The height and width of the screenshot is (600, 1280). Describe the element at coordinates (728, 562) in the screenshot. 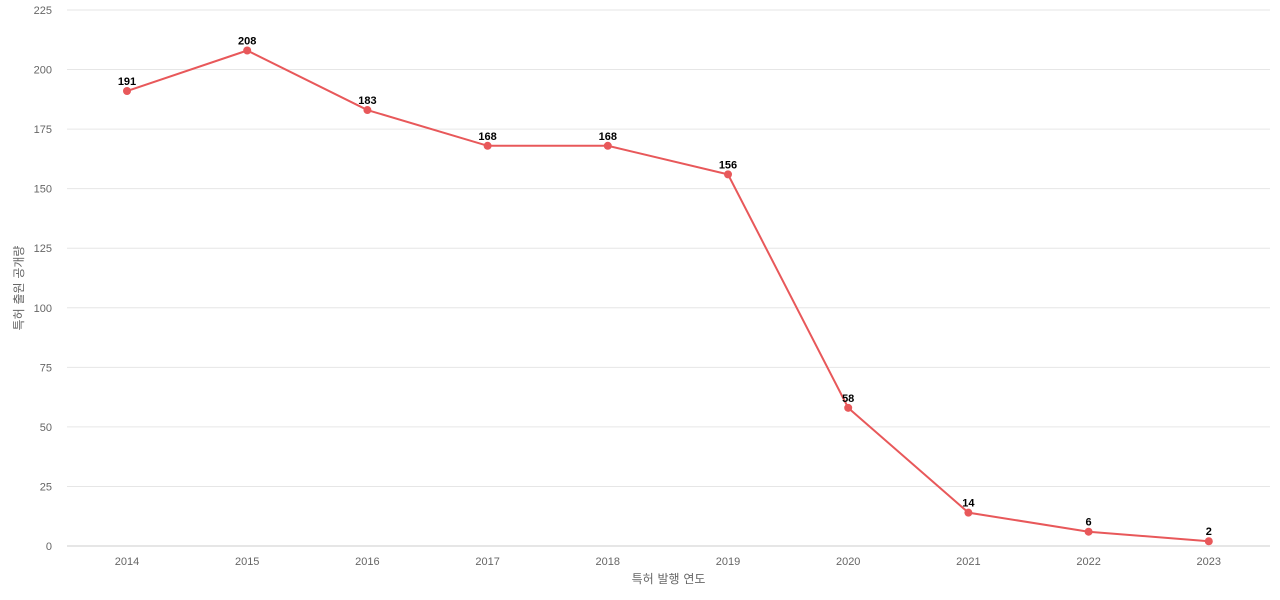

I see `x-tick-label: 2019` at that location.